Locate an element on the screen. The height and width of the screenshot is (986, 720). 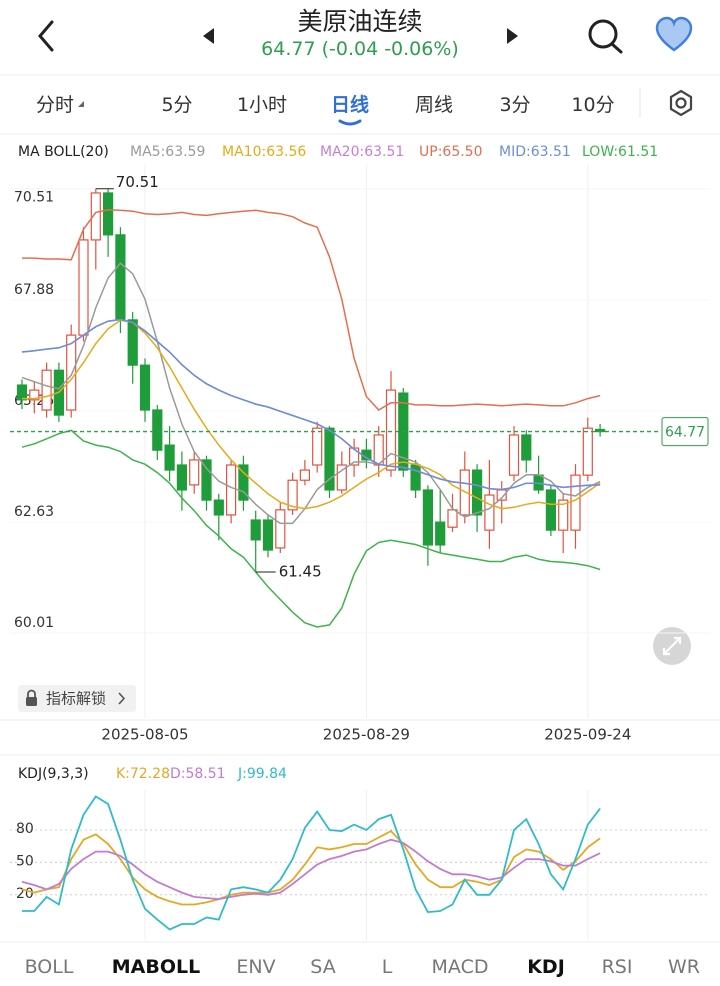
indicator-tab: ENV is located at coordinates (256, 967).